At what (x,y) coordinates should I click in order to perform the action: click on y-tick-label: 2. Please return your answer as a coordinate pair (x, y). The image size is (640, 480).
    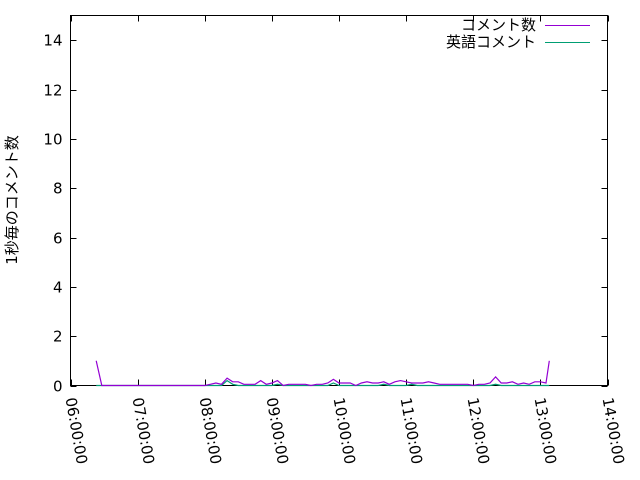
    Looking at the image, I should click on (58, 337).